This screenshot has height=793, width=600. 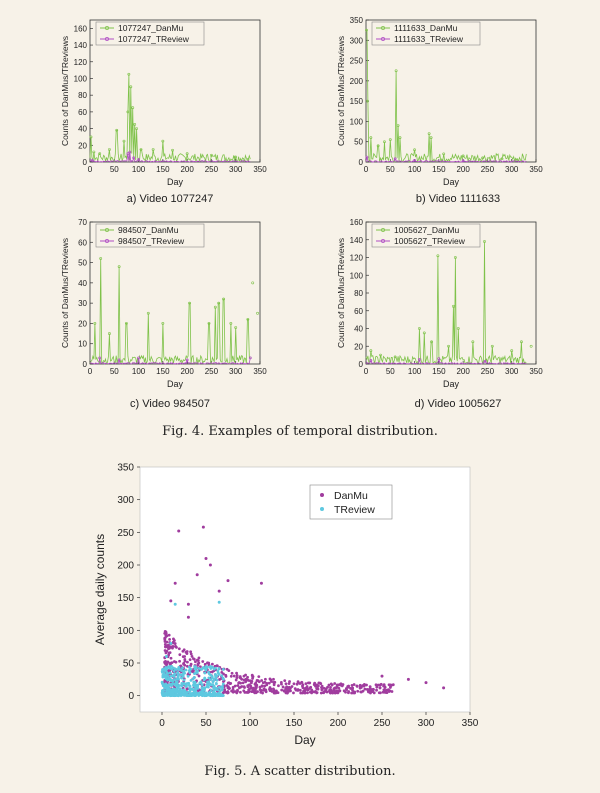 What do you see at coordinates (139, 169) in the screenshot?
I see `x-tick-label: 100` at bounding box center [139, 169].